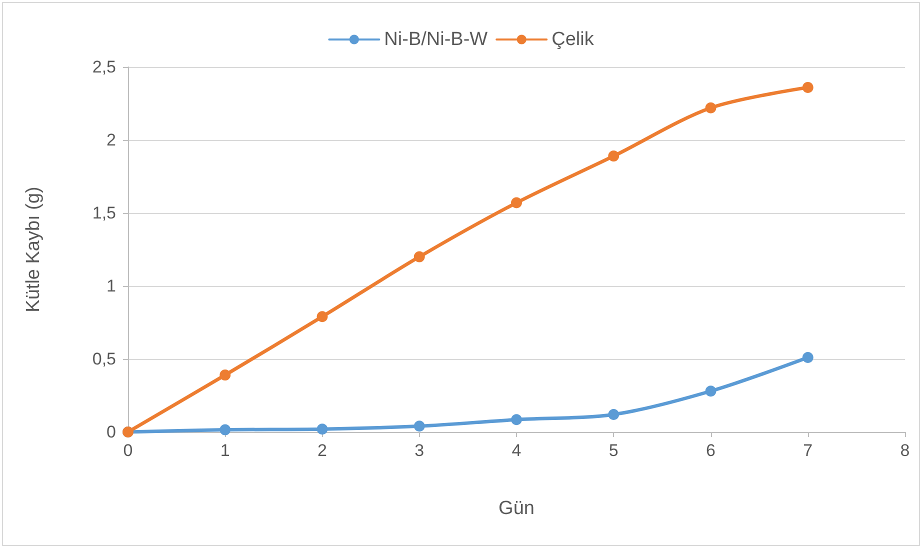 The width and height of the screenshot is (924, 550). What do you see at coordinates (111, 140) in the screenshot?
I see `y-tick-label: 2` at bounding box center [111, 140].